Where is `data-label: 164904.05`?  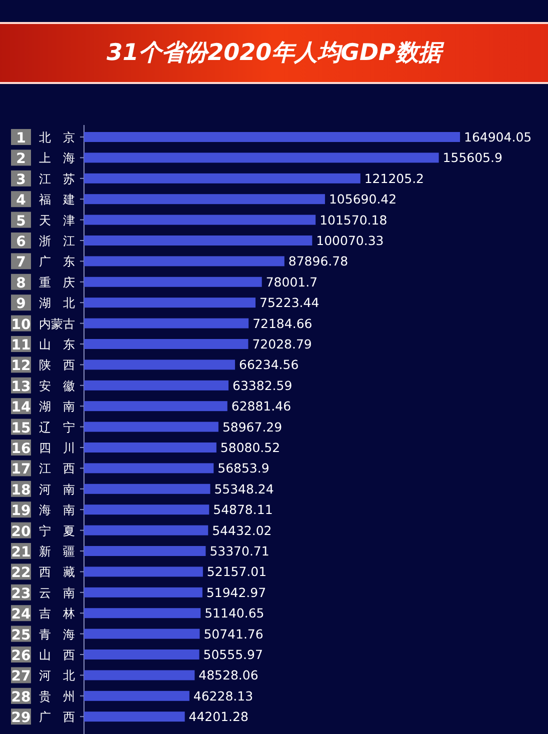 data-label: 164904.05 is located at coordinates (498, 137).